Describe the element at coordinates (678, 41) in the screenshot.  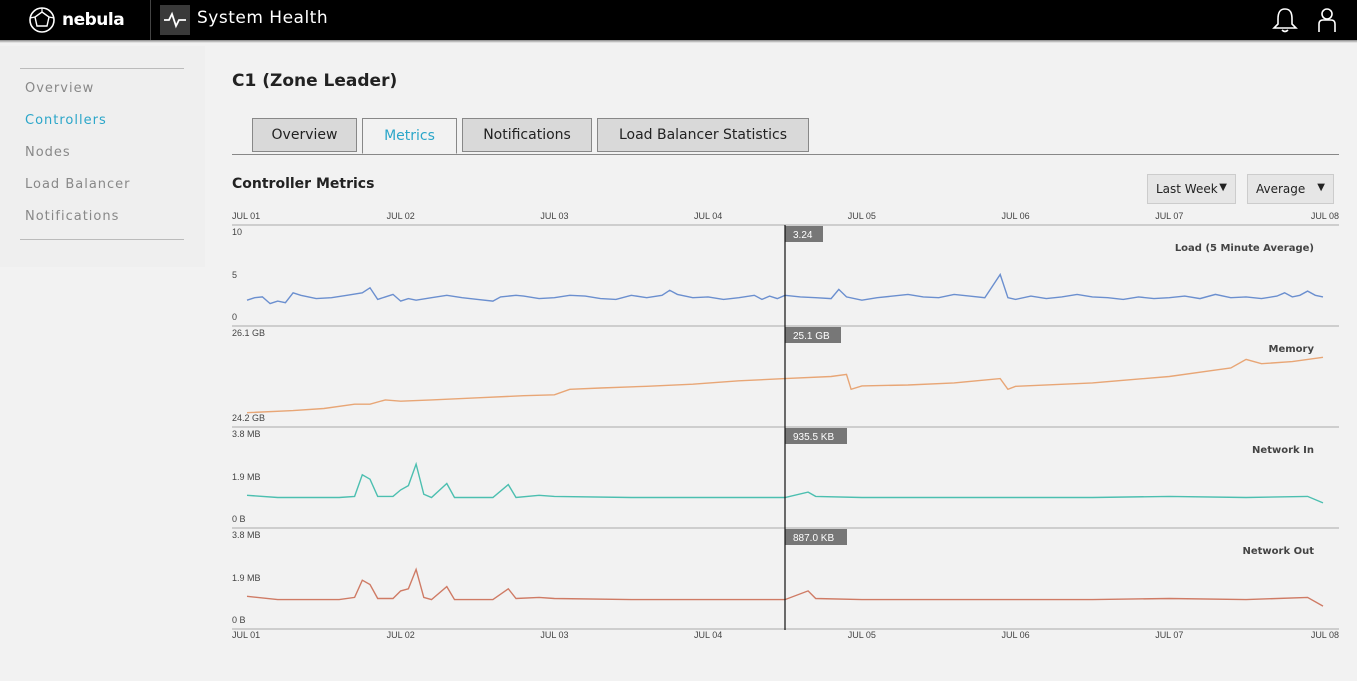
I see `header-shadow` at that location.